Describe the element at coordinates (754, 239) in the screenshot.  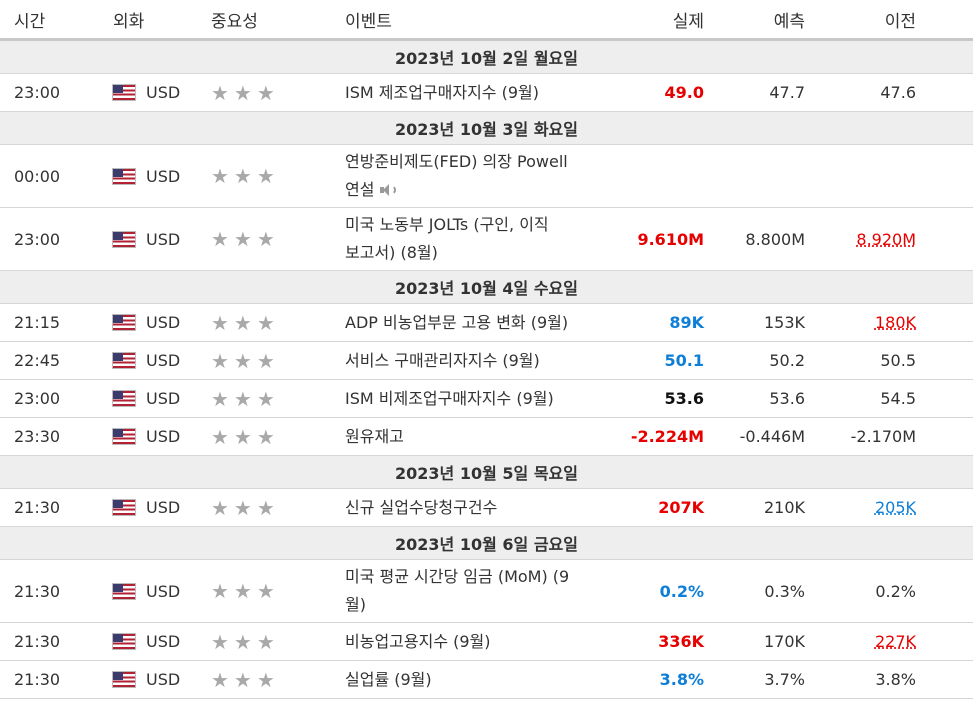
I see `forecast-value: 8.800M` at that location.